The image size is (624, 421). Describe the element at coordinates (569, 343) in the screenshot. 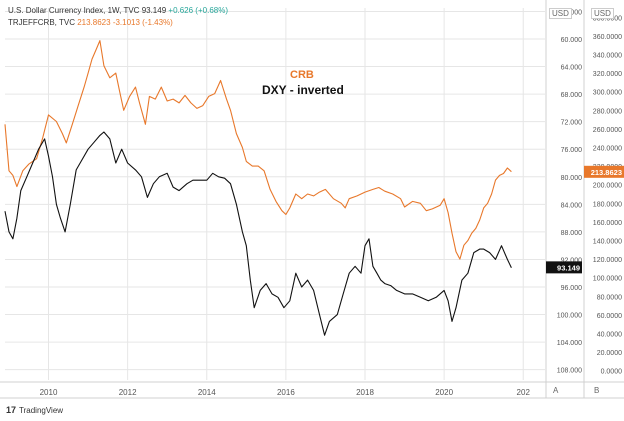

I see `dxy-tick-label: 104.000` at that location.